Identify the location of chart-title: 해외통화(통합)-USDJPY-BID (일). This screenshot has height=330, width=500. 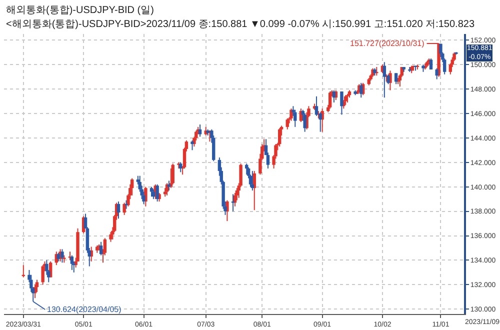
(80, 10).